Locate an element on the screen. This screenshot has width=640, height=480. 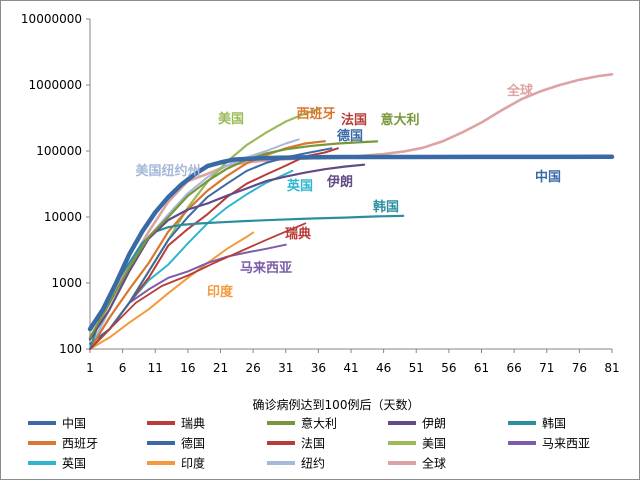
x-tick-label: 16 is located at coordinates (187, 368).